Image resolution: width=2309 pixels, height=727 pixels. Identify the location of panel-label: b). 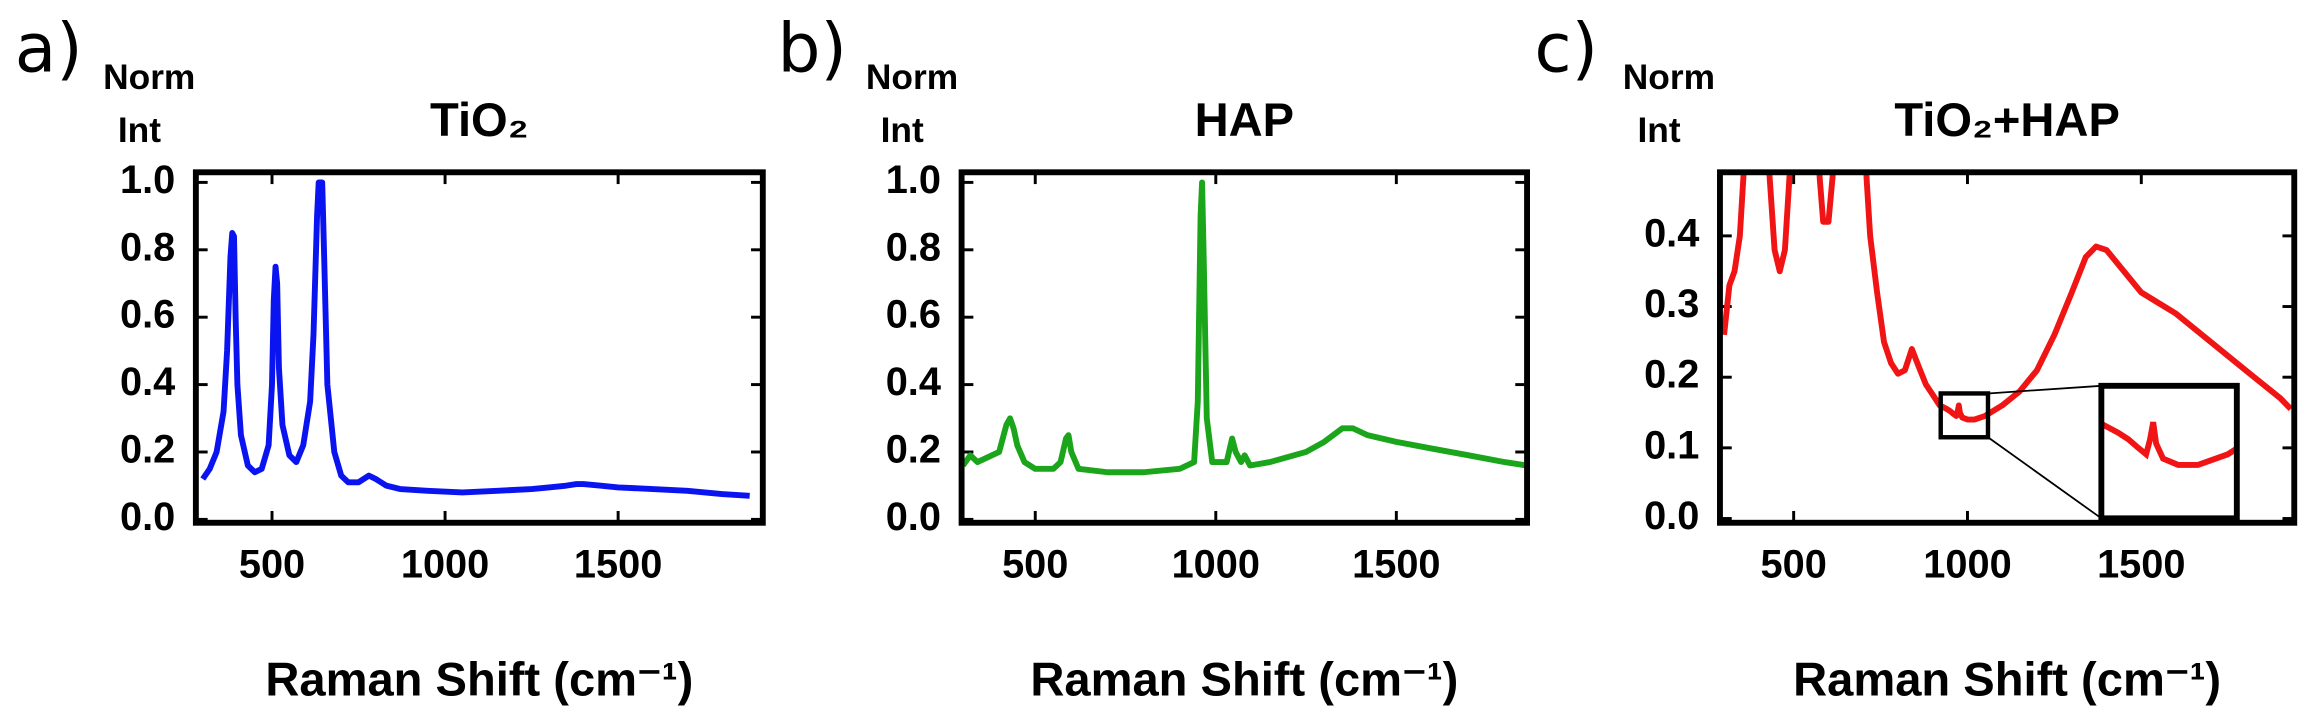
(812, 48).